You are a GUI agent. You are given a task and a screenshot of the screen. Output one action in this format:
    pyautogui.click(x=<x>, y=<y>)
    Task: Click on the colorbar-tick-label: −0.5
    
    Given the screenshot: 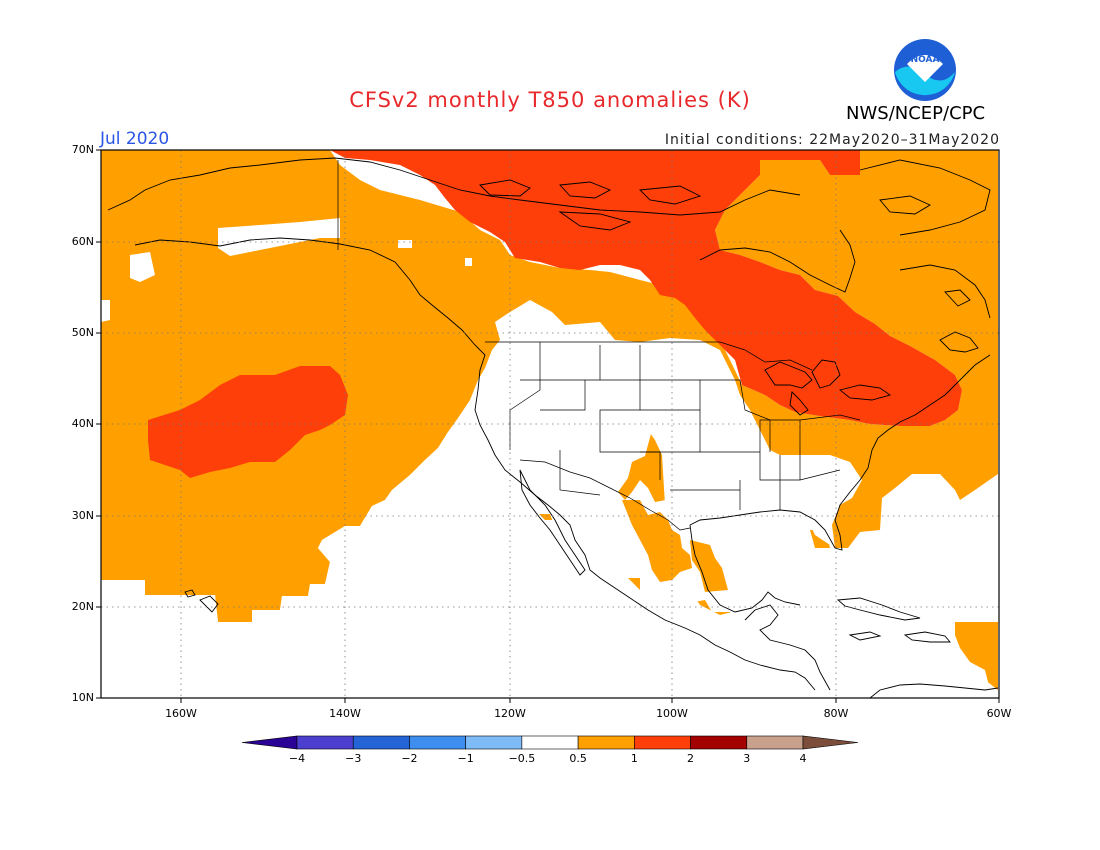 What is the action you would take?
    pyautogui.click(x=522, y=758)
    